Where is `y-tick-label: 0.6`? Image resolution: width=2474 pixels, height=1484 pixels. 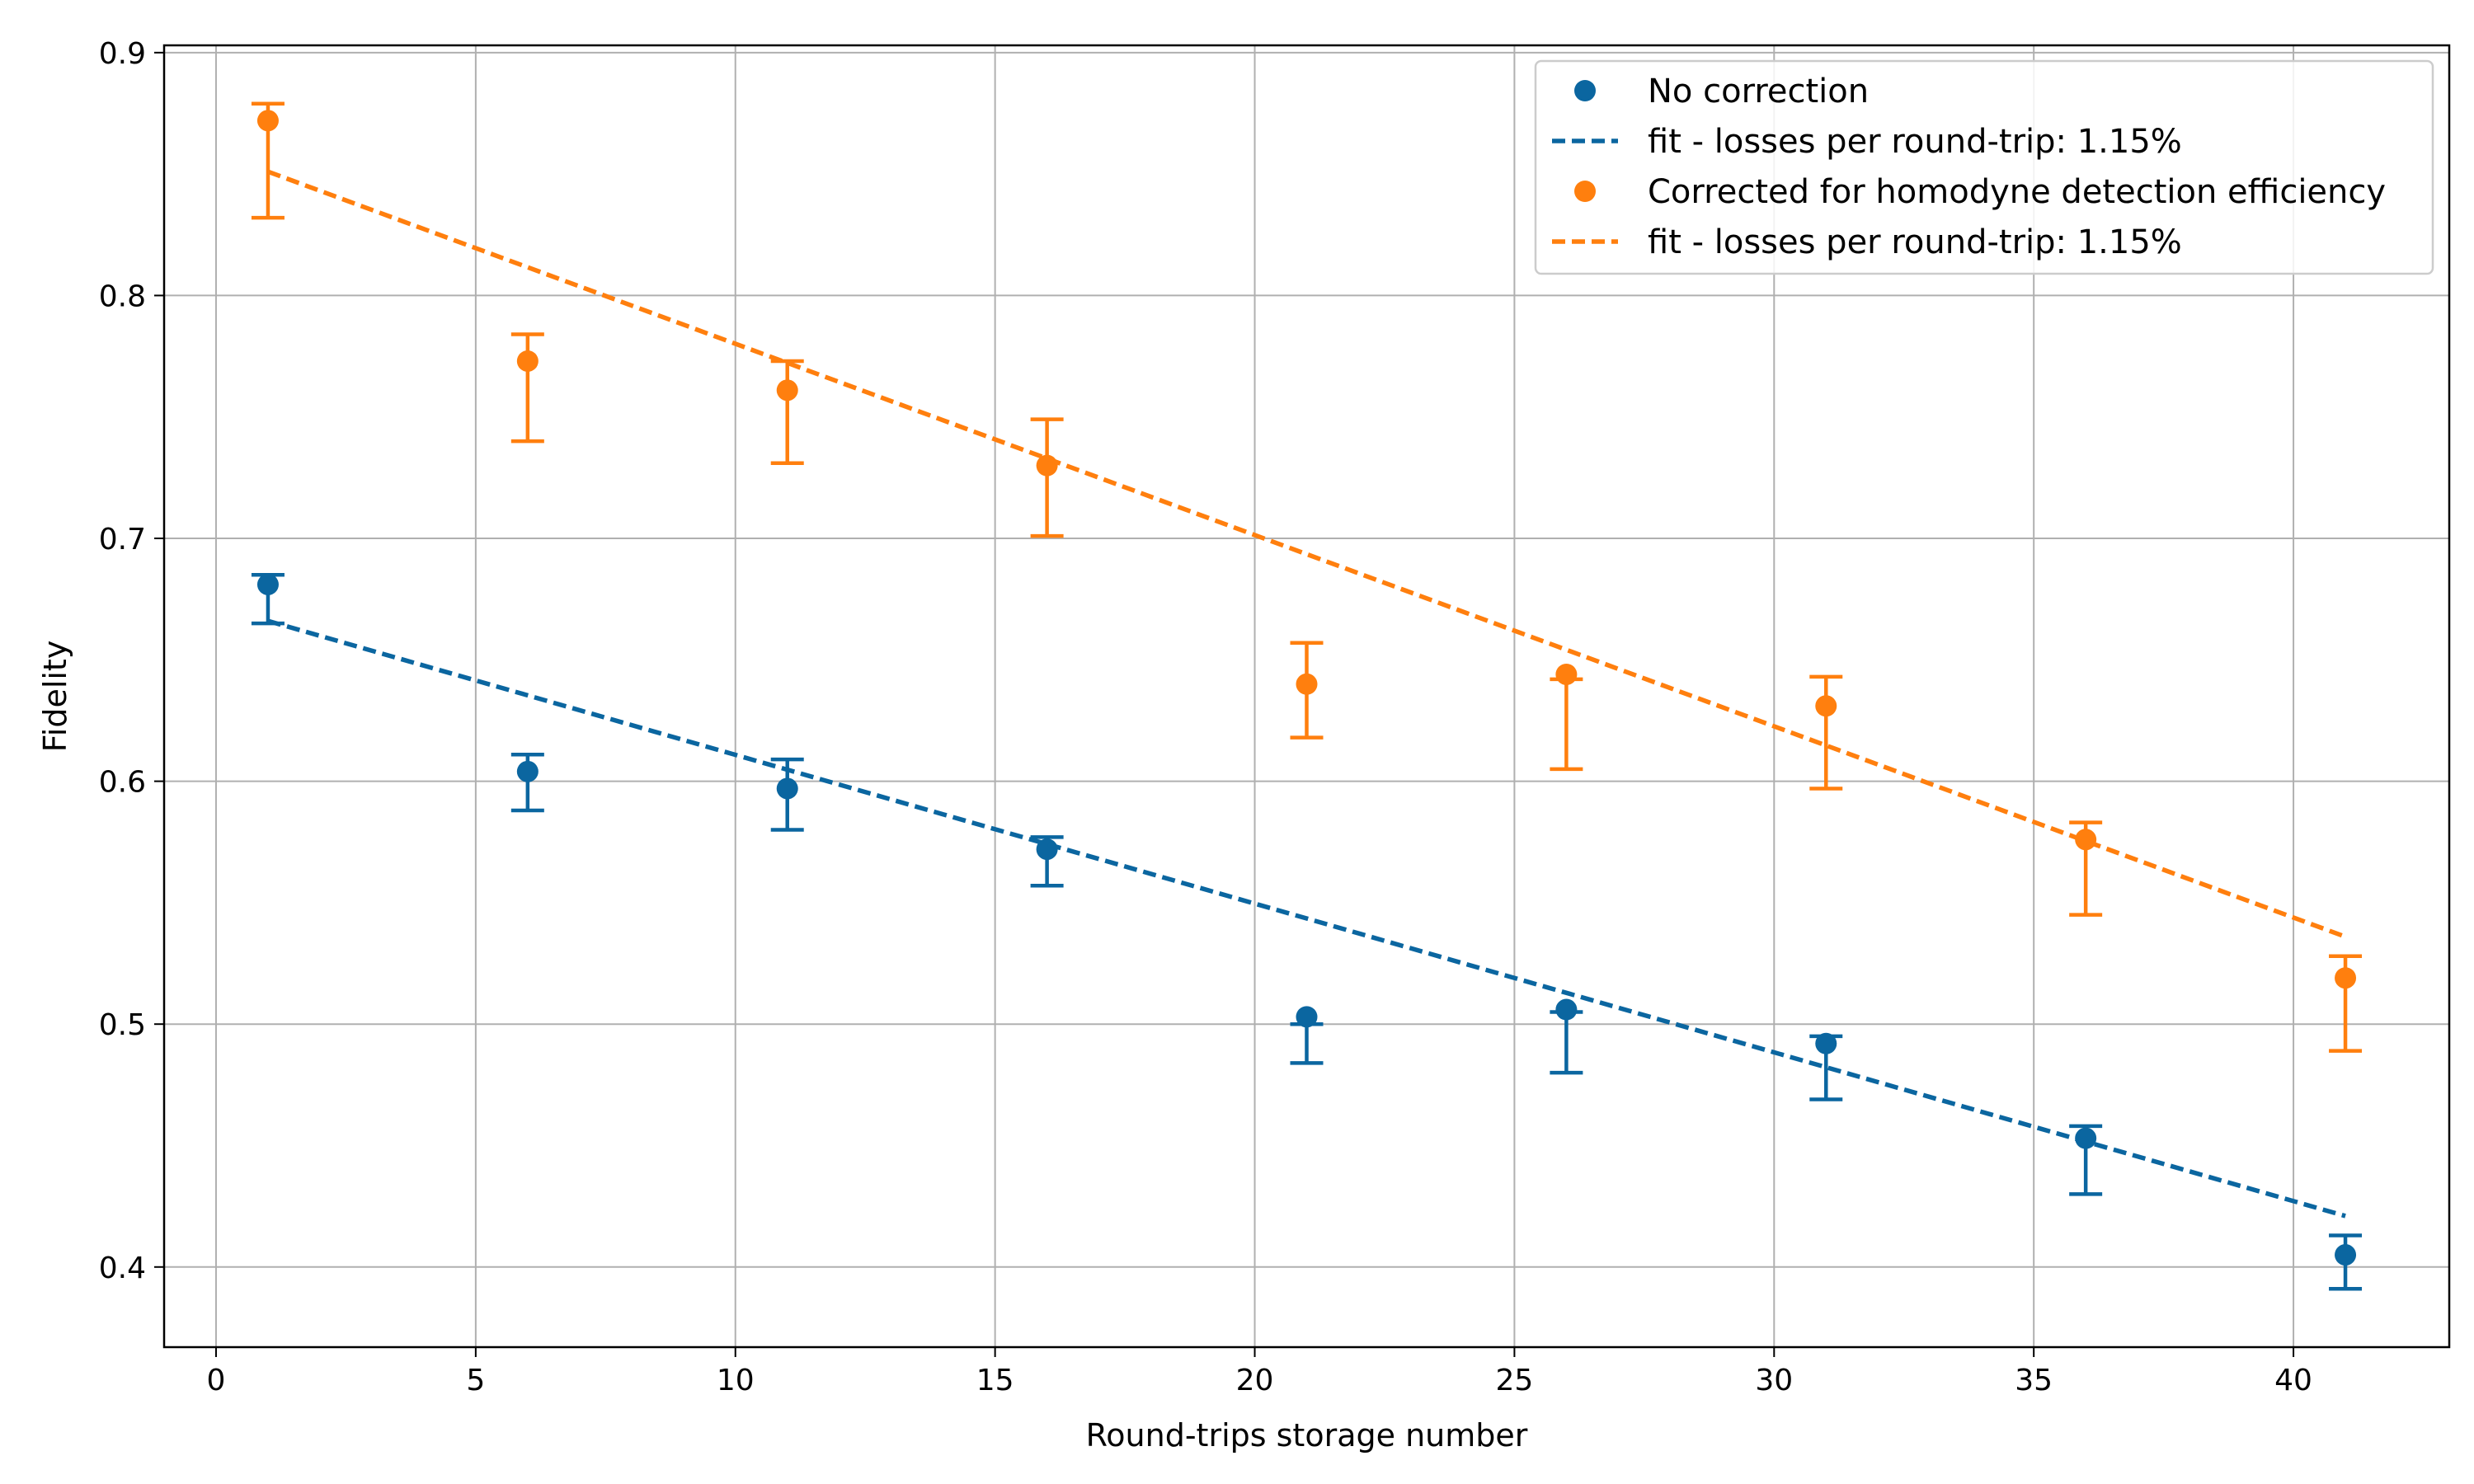
y-tick-label: 0.6 is located at coordinates (122, 783).